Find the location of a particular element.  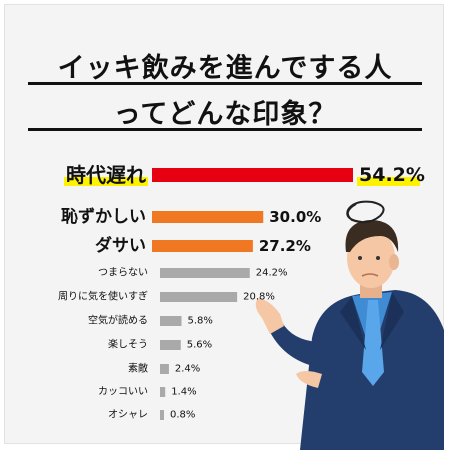

category-label: オシャレ is located at coordinates (128, 415).